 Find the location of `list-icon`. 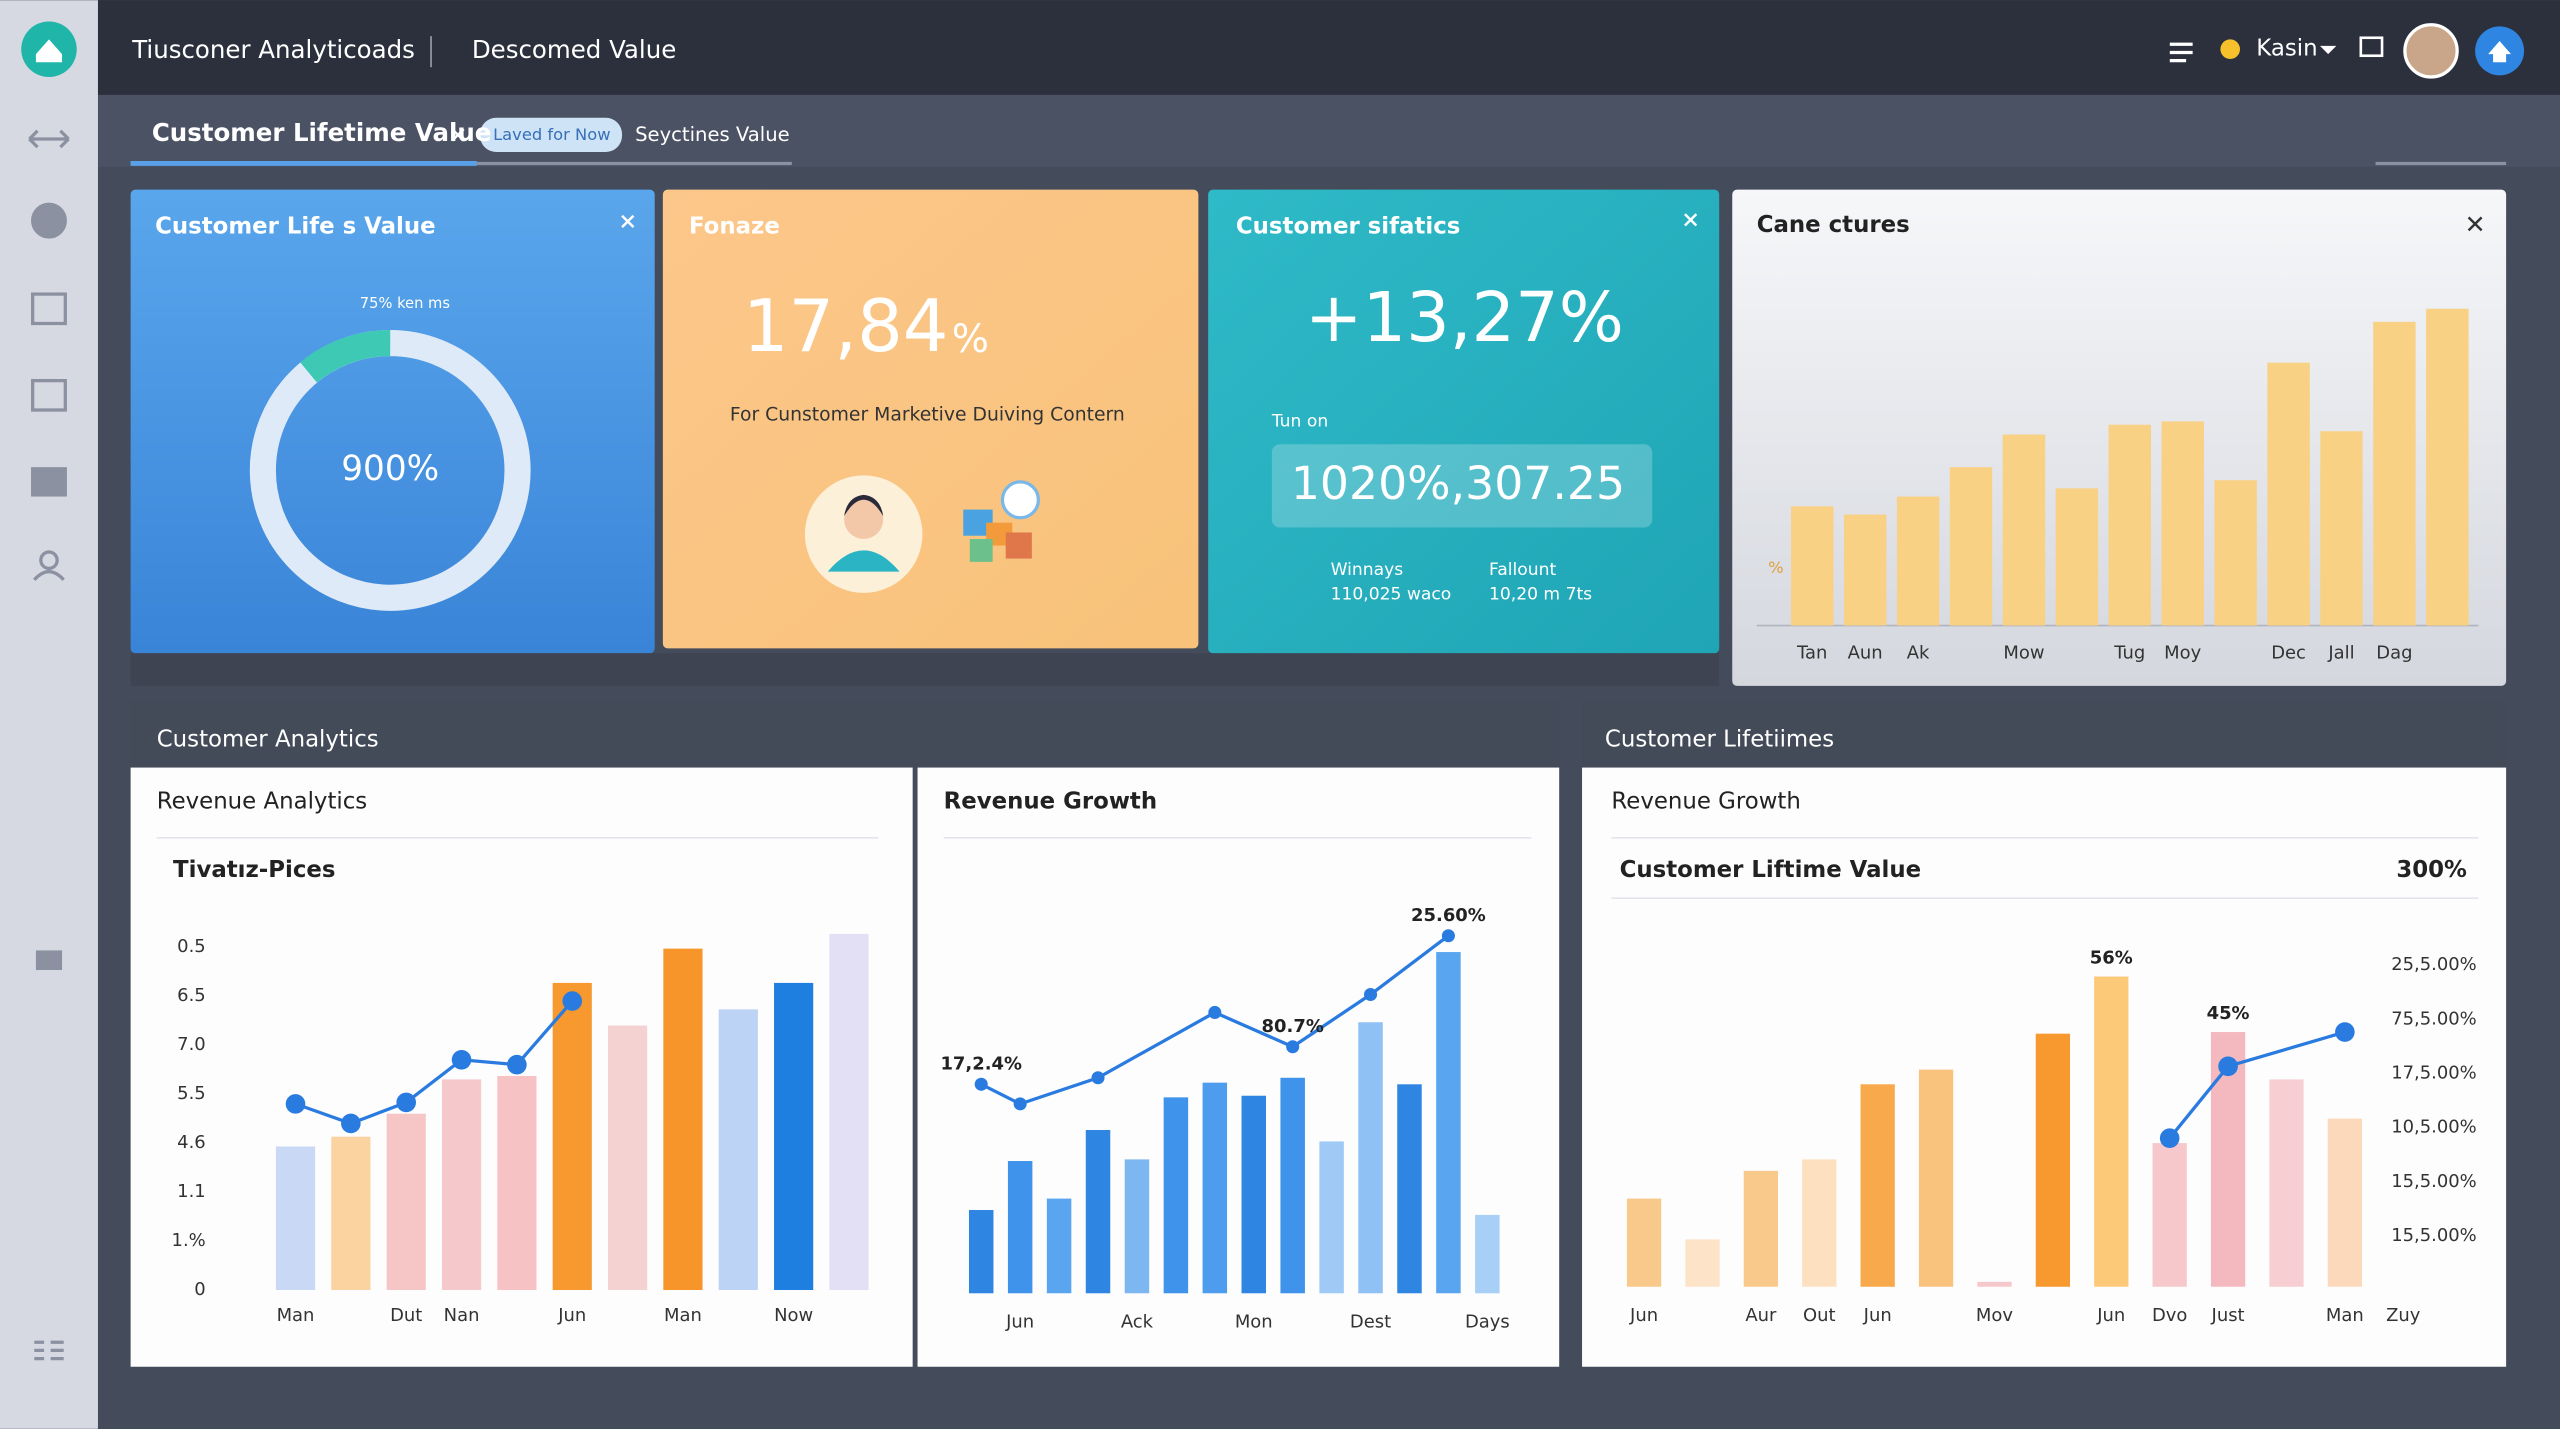

list-icon is located at coordinates (2181, 52).